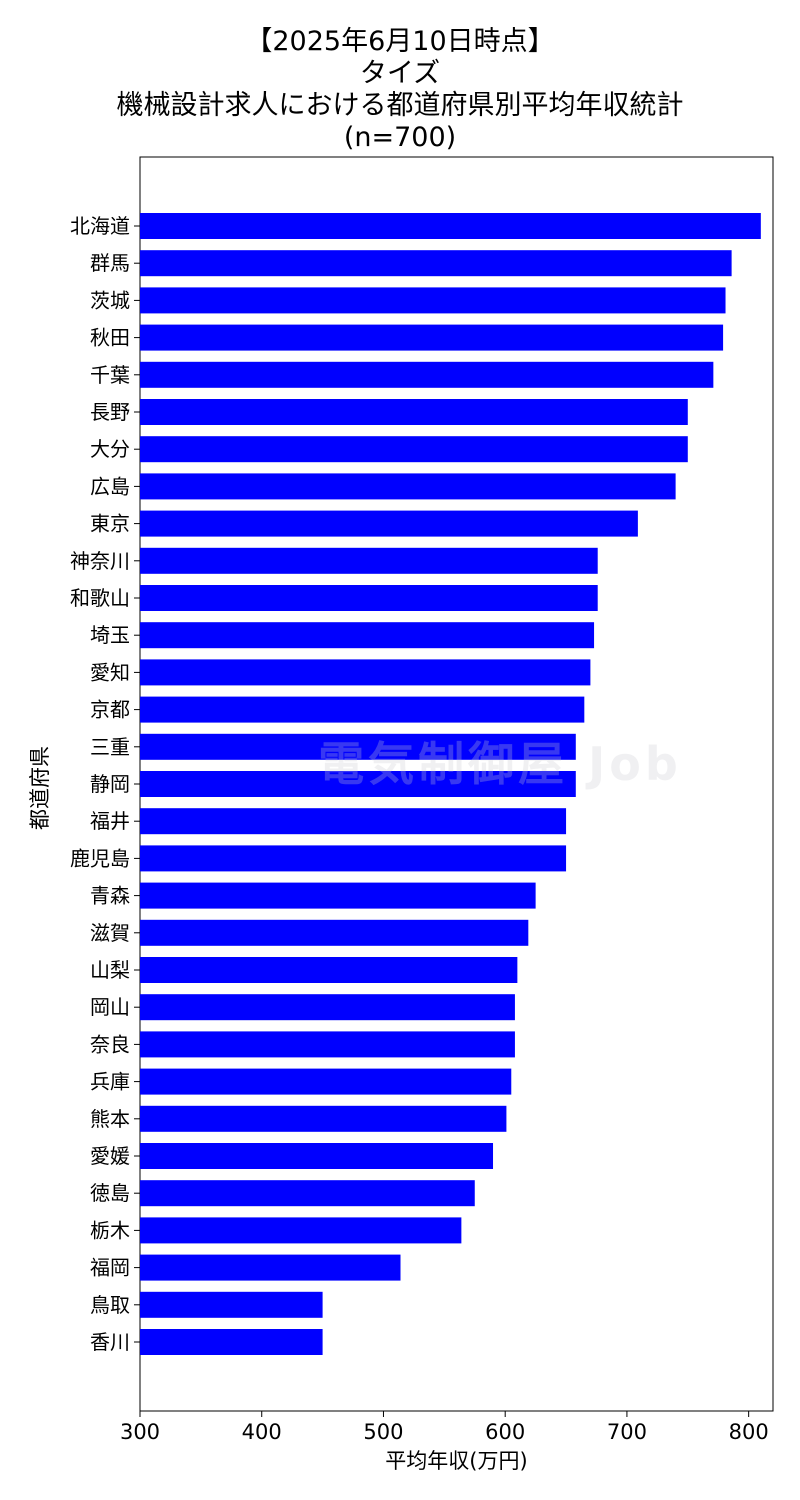 This screenshot has height=1500, width=800. What do you see at coordinates (456, 1461) in the screenshot?
I see `x-axis-label: 平均年収(万円)` at bounding box center [456, 1461].